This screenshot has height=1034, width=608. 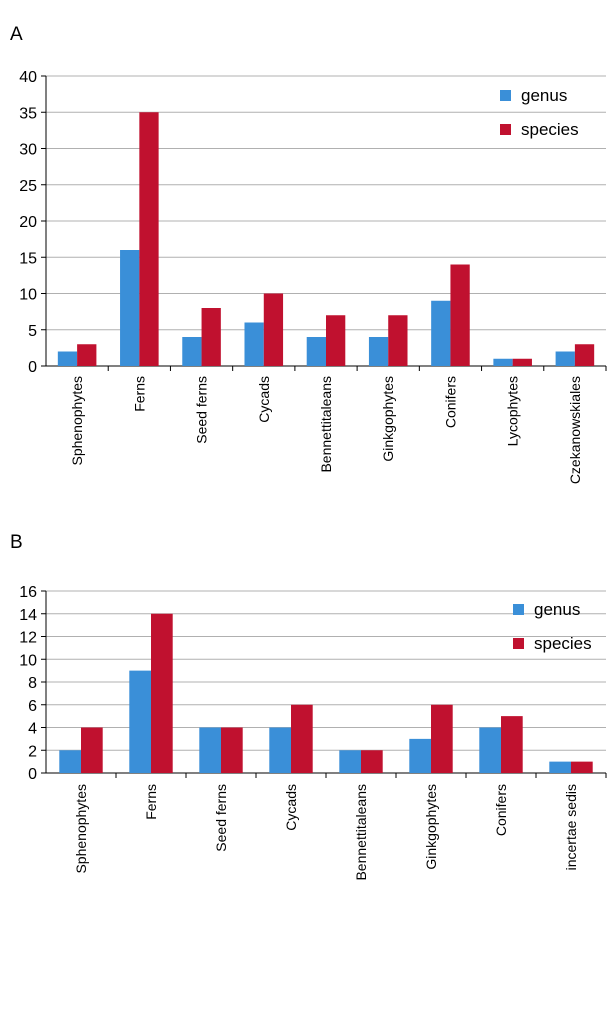 What do you see at coordinates (28, 113) in the screenshot?
I see `y-tick-label: 35` at bounding box center [28, 113].